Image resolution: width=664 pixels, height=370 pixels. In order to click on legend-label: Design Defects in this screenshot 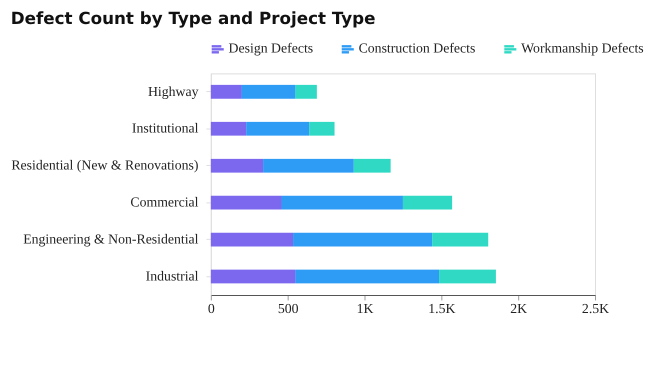, I will do `click(271, 48)`.